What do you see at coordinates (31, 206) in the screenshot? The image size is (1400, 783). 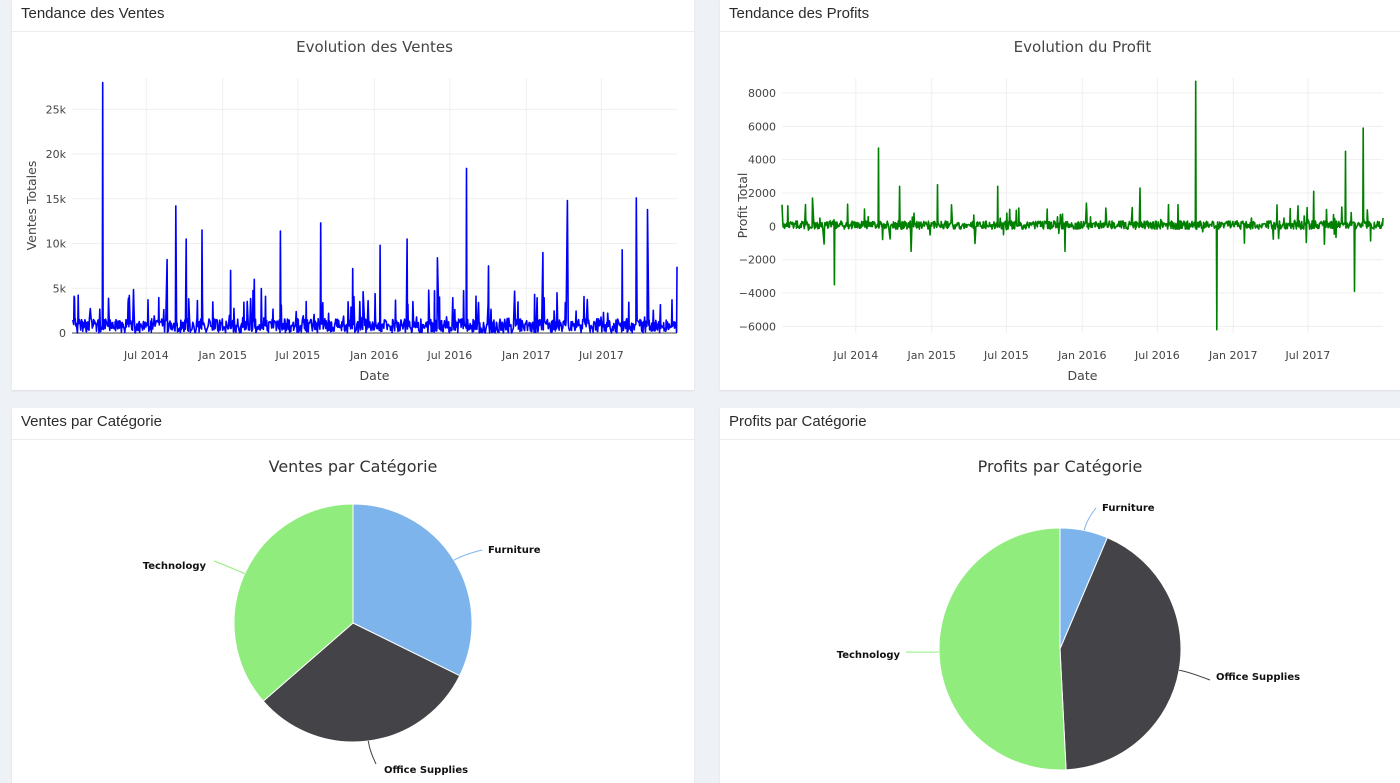 I see `y-axis-label: Ventes Totales` at bounding box center [31, 206].